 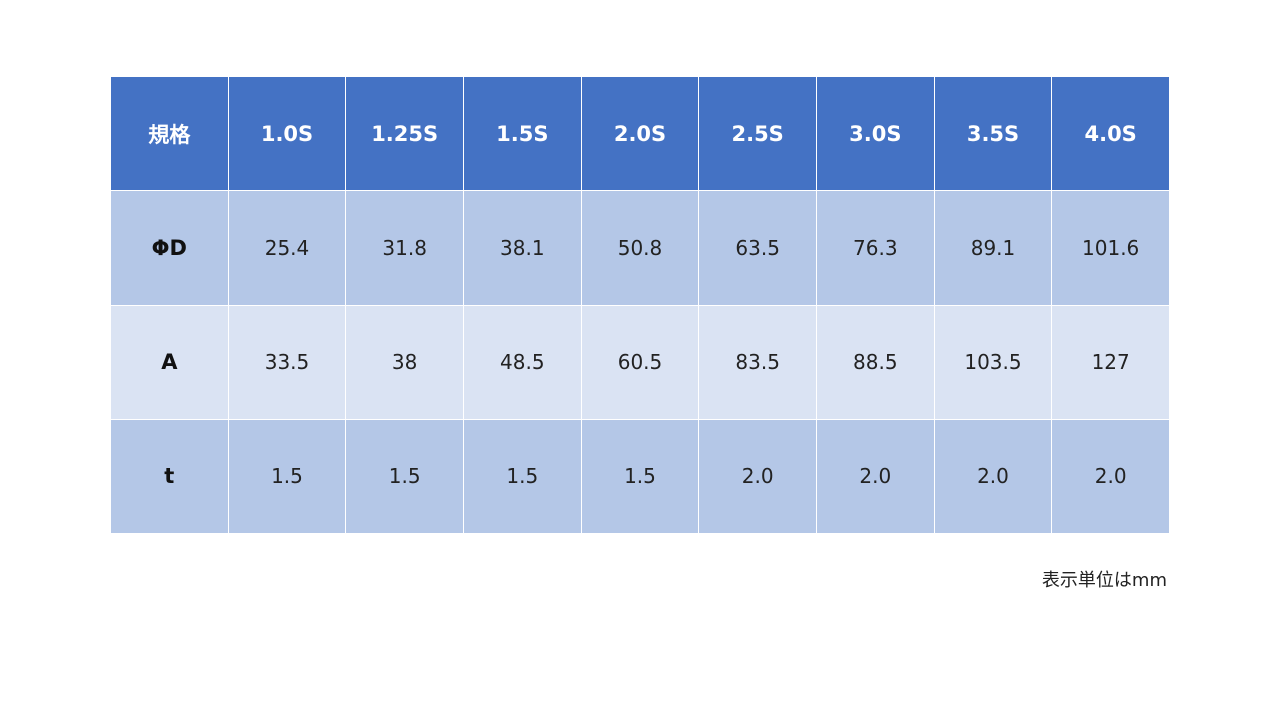 I want to click on value-cell: 127, so click(x=1110, y=362).